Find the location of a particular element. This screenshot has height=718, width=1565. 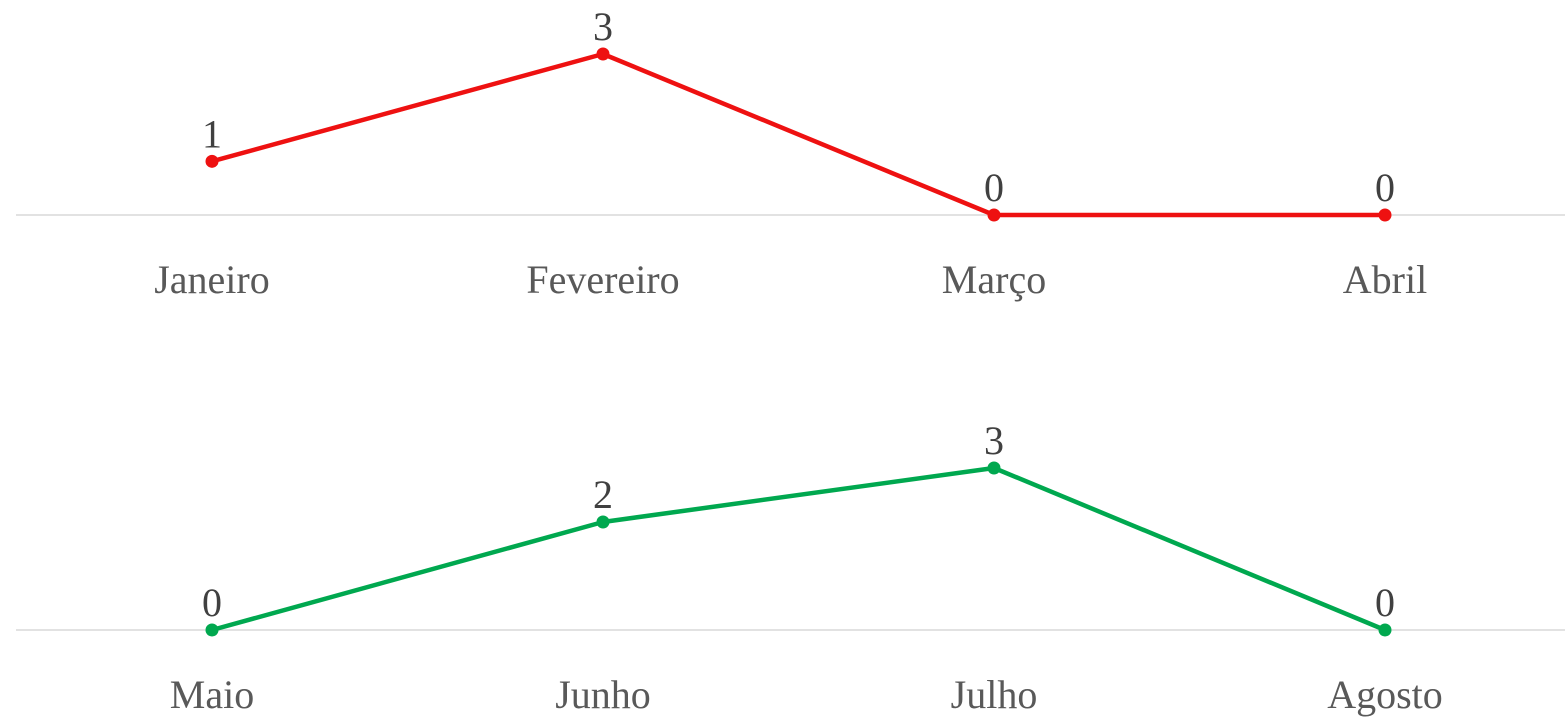

x-tick-label: Junho is located at coordinates (603, 694).